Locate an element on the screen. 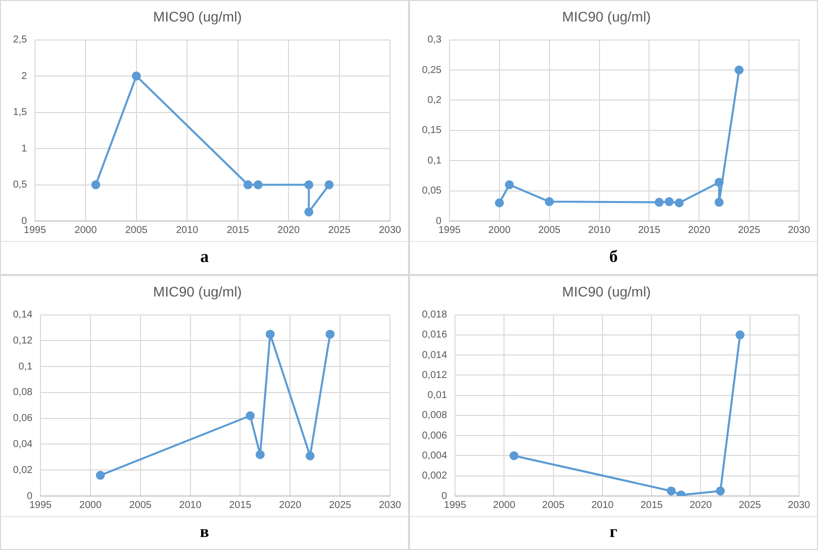 The width and height of the screenshot is (819, 550). y-tick-label: 2 is located at coordinates (24, 76).